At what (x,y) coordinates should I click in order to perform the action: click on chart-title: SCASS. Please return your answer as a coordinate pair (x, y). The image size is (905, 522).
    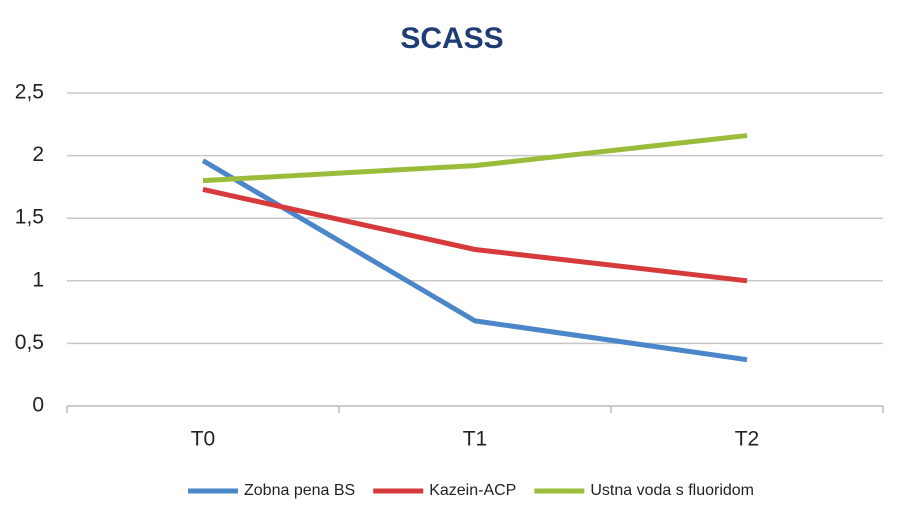
    Looking at the image, I should click on (451, 38).